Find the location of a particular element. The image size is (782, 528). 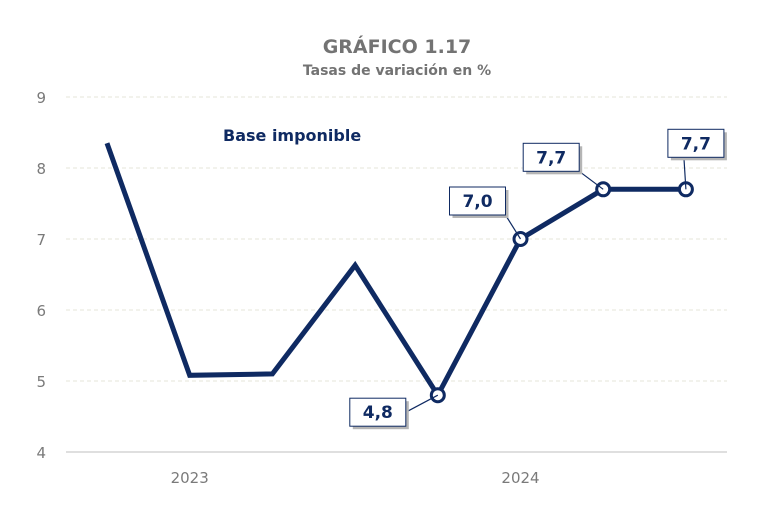

y-axis: 4 5 6 7 8 9 is located at coordinates (41, 275).